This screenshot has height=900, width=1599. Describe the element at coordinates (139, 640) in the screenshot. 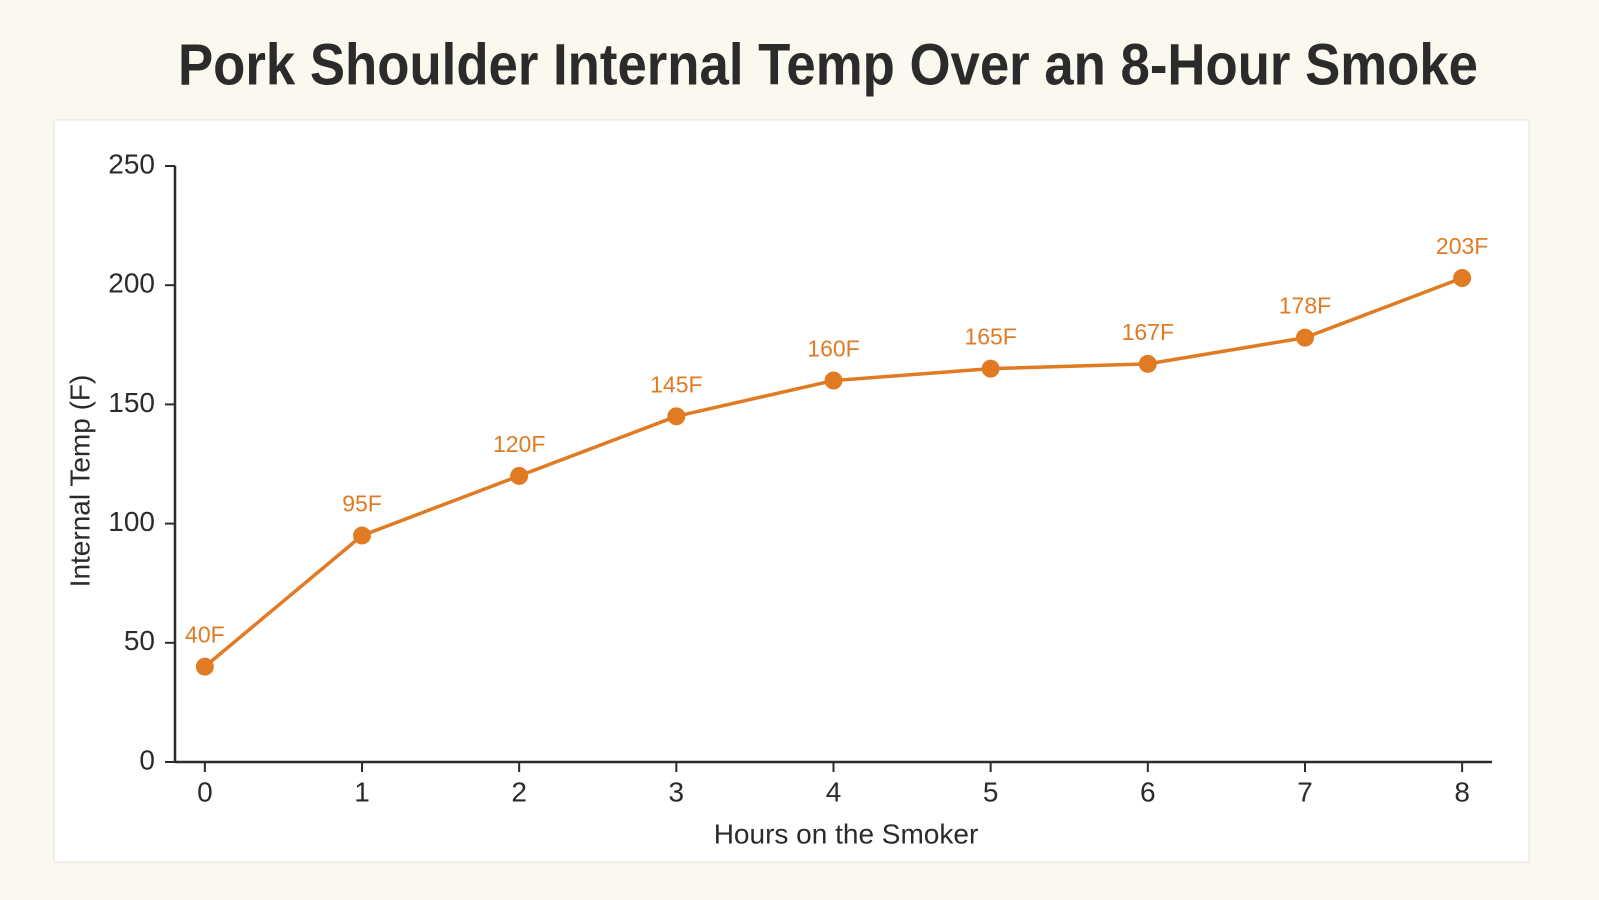

I see `y-tick-label: 50` at that location.